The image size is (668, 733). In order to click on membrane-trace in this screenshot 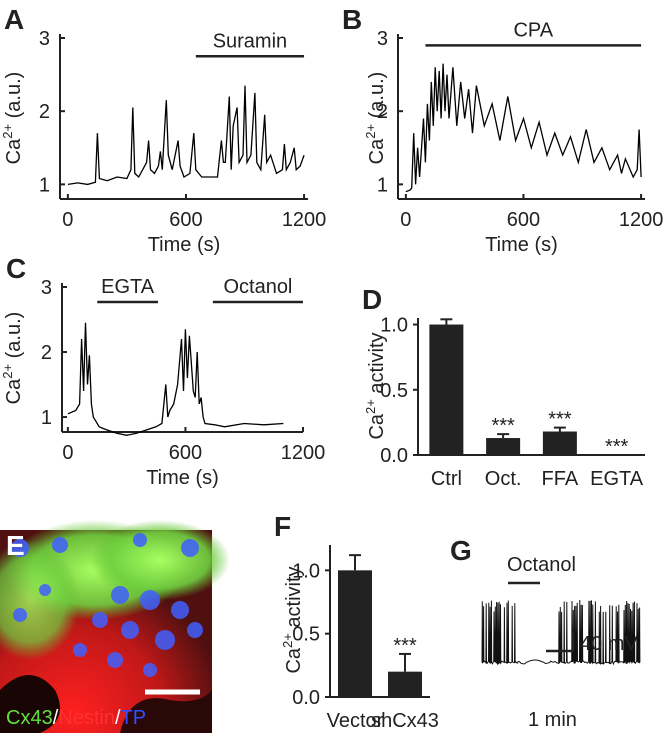, I will do `click(561, 632)`.